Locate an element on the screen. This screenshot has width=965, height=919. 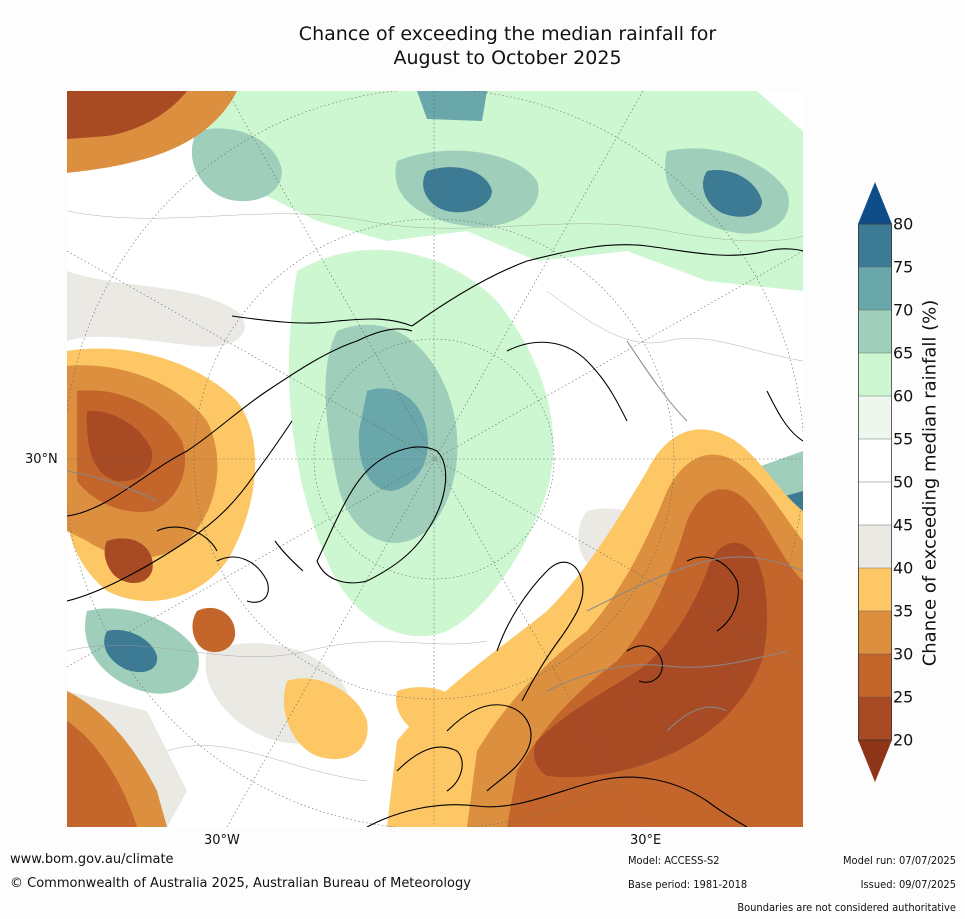
colorbar-tick-label: 65 is located at coordinates (903, 353).